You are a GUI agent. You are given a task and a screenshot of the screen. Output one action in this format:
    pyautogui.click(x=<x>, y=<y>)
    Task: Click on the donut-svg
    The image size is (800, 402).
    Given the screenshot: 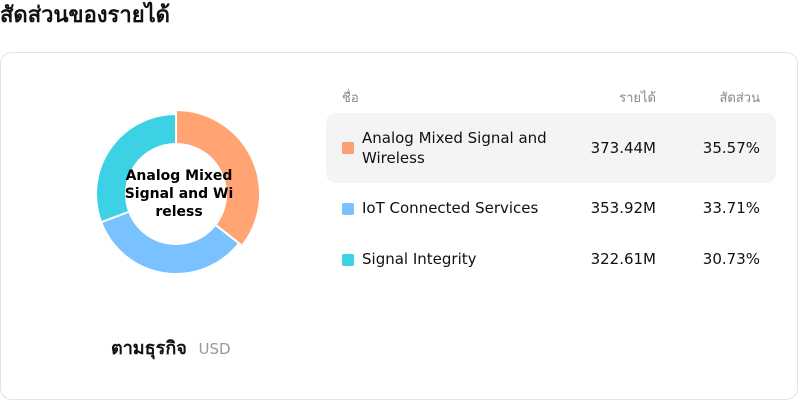 What is the action you would take?
    pyautogui.click(x=179, y=197)
    